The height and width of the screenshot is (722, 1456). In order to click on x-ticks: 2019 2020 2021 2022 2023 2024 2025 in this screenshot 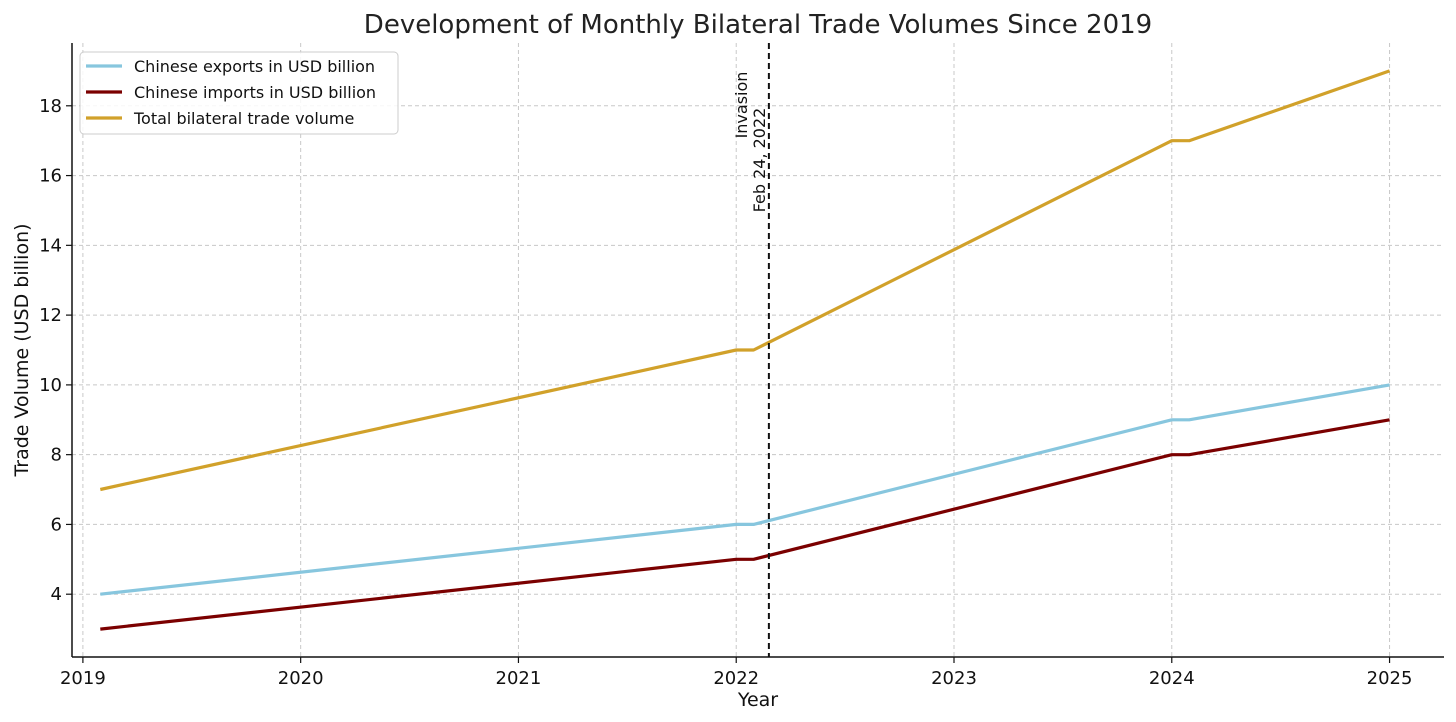, I will do `click(736, 673)`.